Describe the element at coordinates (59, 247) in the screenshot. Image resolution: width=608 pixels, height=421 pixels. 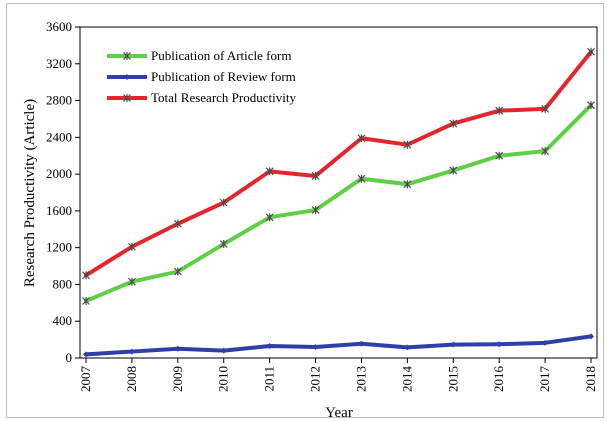
I see `y-tick-label: 1200` at that location.